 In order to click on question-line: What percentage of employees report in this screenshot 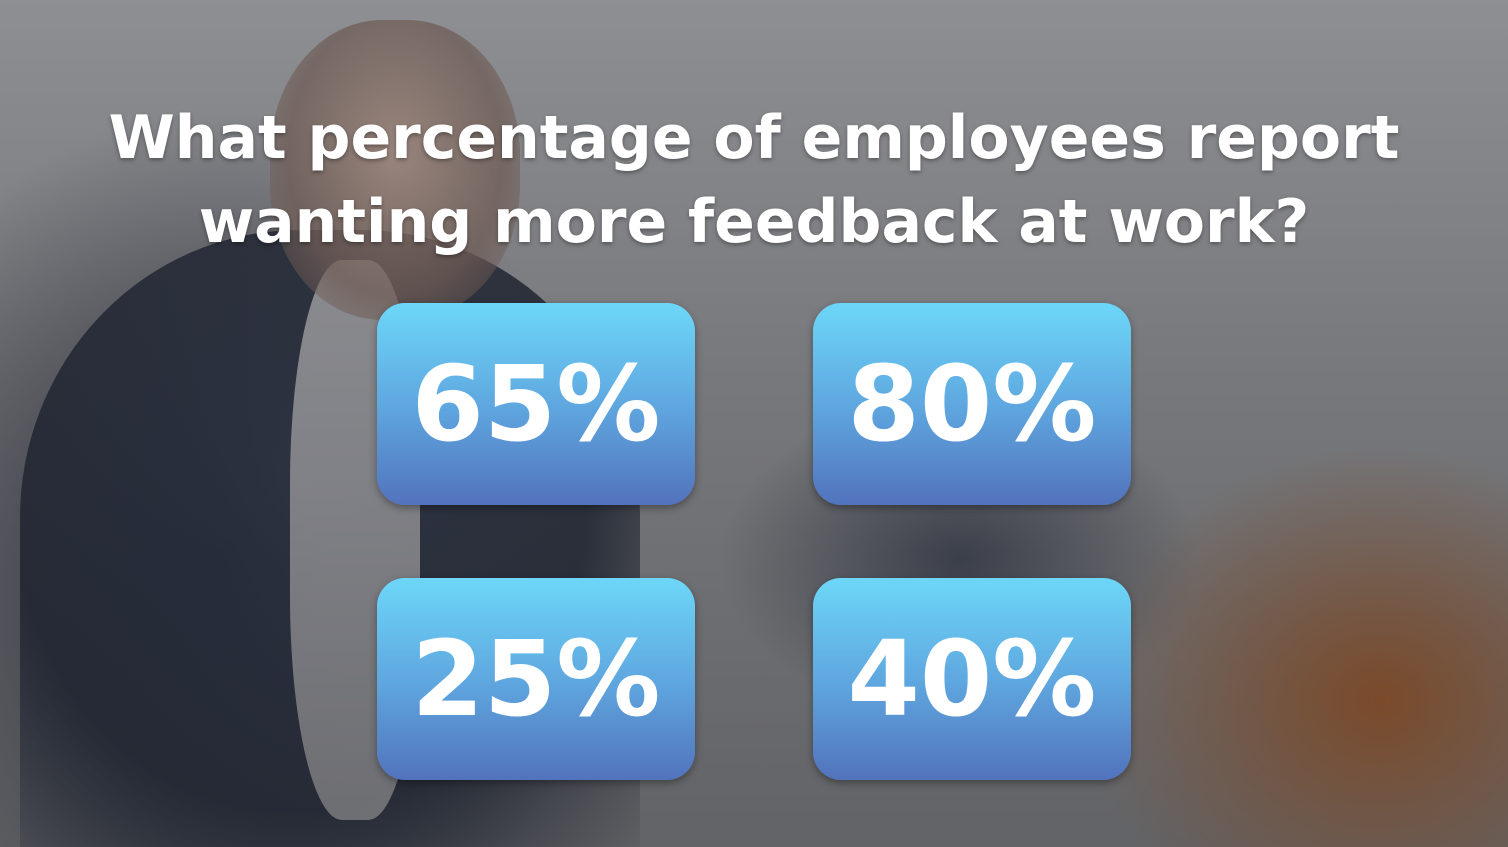, I will do `click(754, 138)`.